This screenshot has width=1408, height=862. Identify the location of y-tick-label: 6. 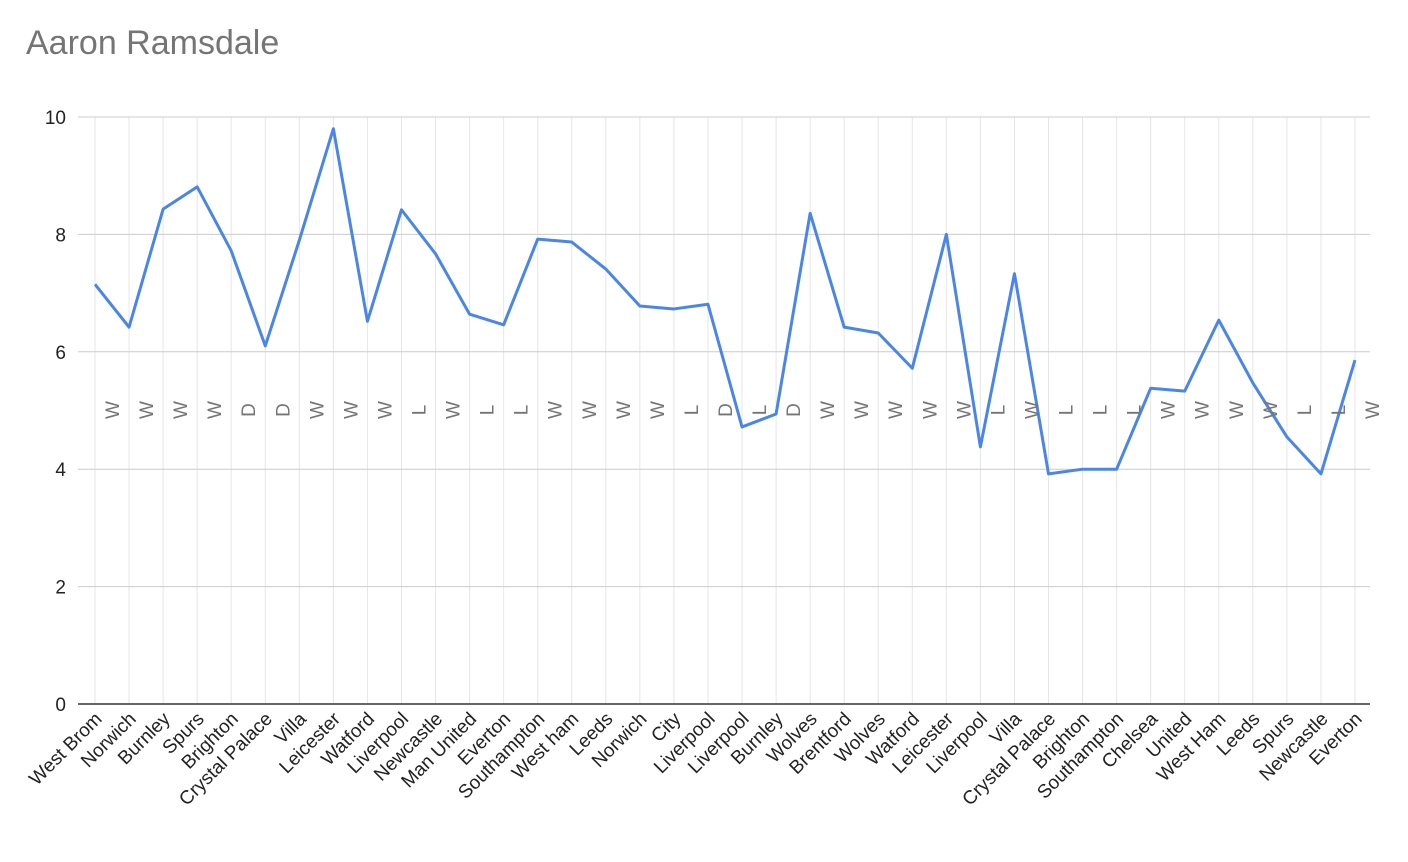
(60, 353).